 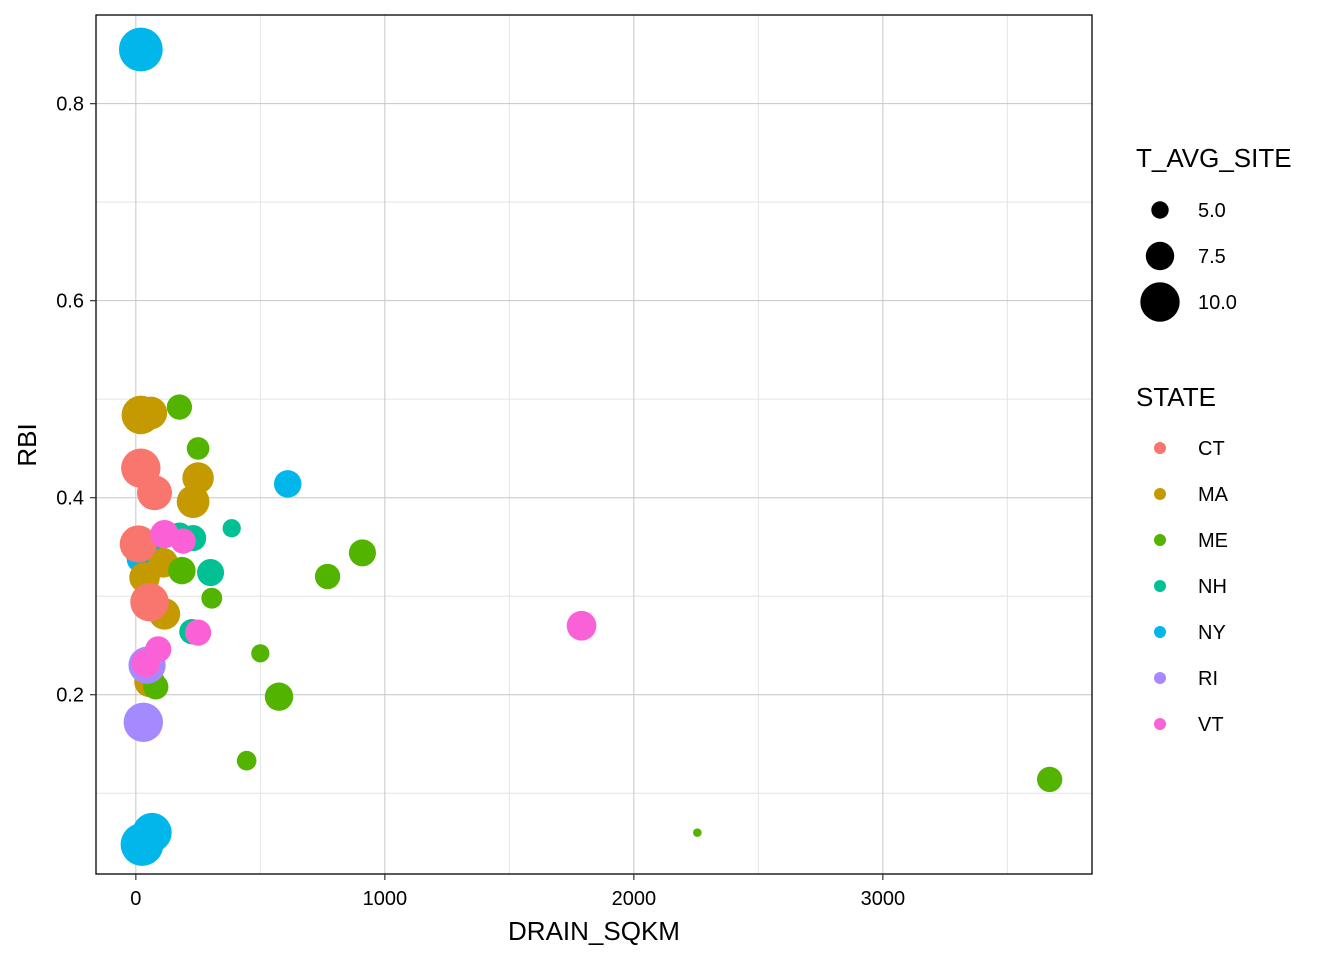 I want to click on x-tick-label: 1000, so click(x=385, y=899).